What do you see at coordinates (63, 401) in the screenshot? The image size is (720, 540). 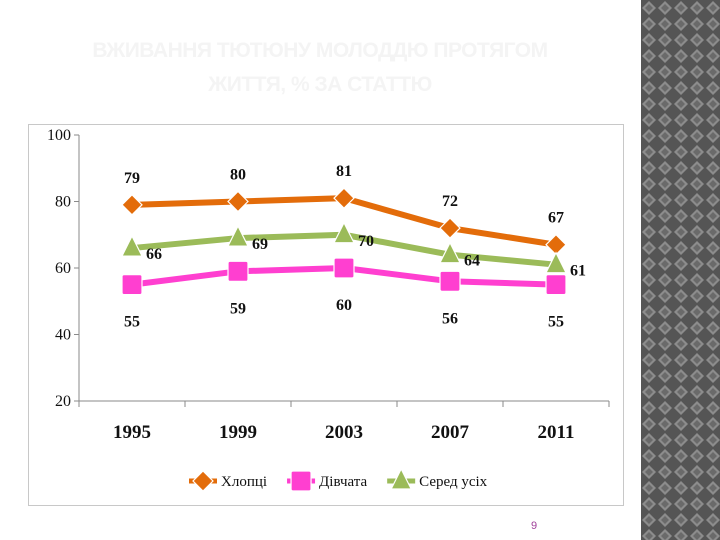 I see `y-tick-label-20: 20` at bounding box center [63, 401].